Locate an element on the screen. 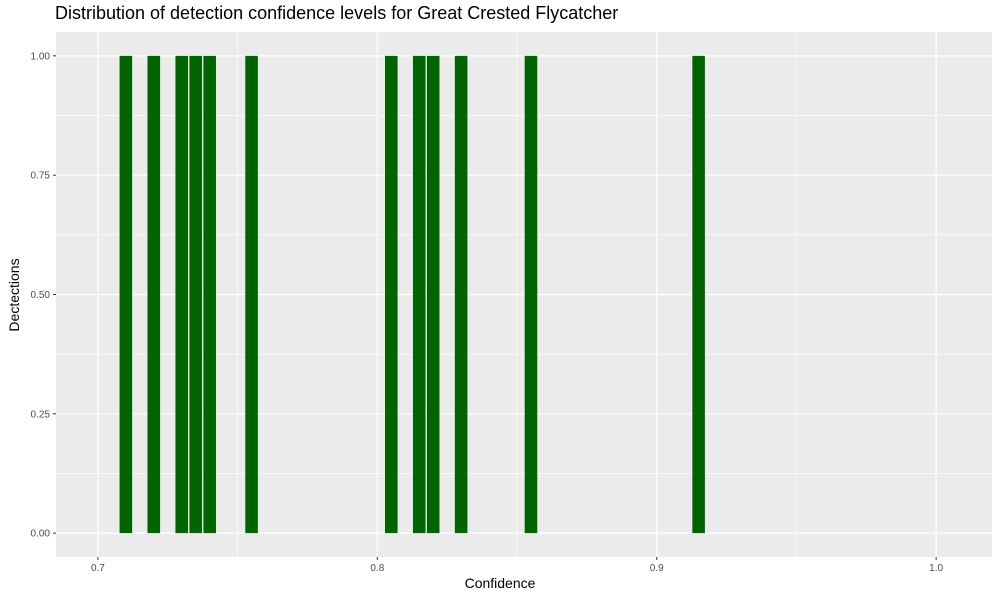 This screenshot has width=1000, height=600. x-axis: 0.7 0.8 0.9 1.0 is located at coordinates (517, 565).